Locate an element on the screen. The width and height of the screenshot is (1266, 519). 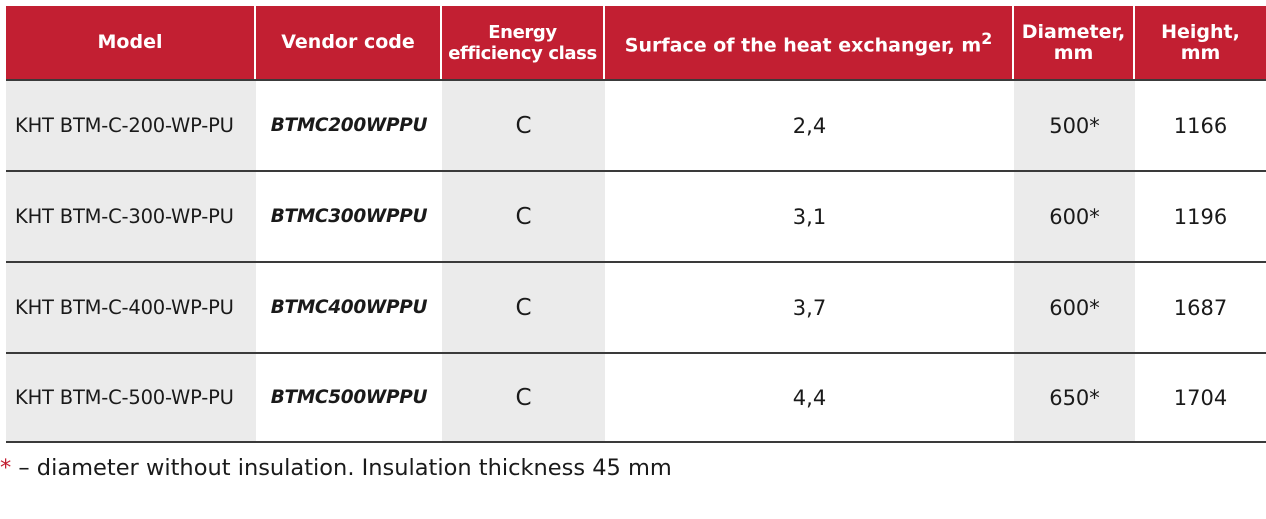
cell-height: 1687 is located at coordinates (1200, 306).